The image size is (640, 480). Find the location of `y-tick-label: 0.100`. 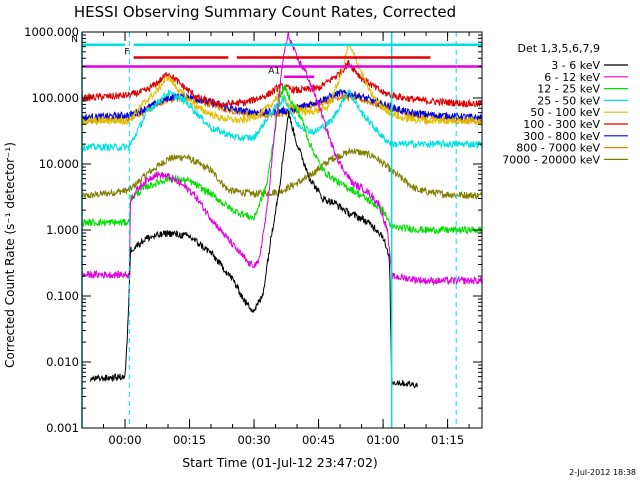

y-tick-label: 0.100 is located at coordinates (62, 296).